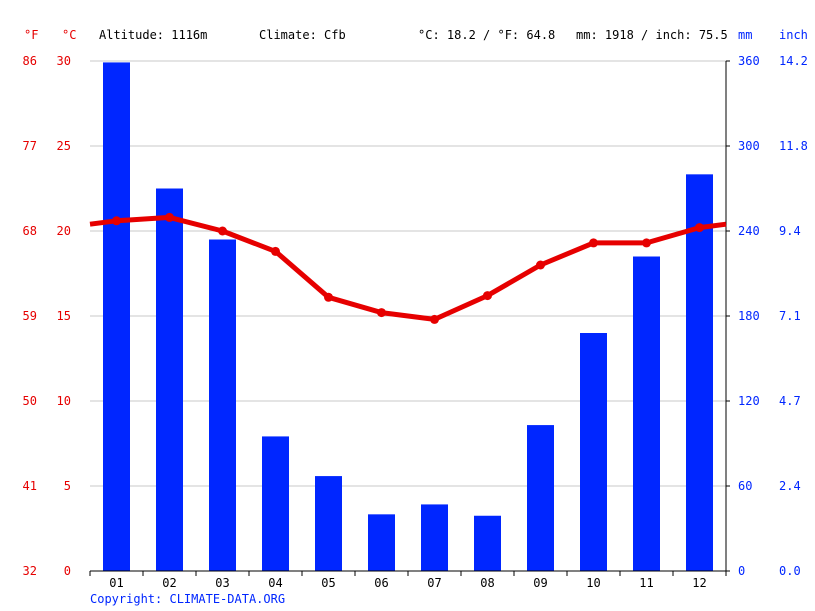 Image resolution: width=815 pixels, height=611 pixels. I want to click on inch-unit-label: inch, so click(793, 35).